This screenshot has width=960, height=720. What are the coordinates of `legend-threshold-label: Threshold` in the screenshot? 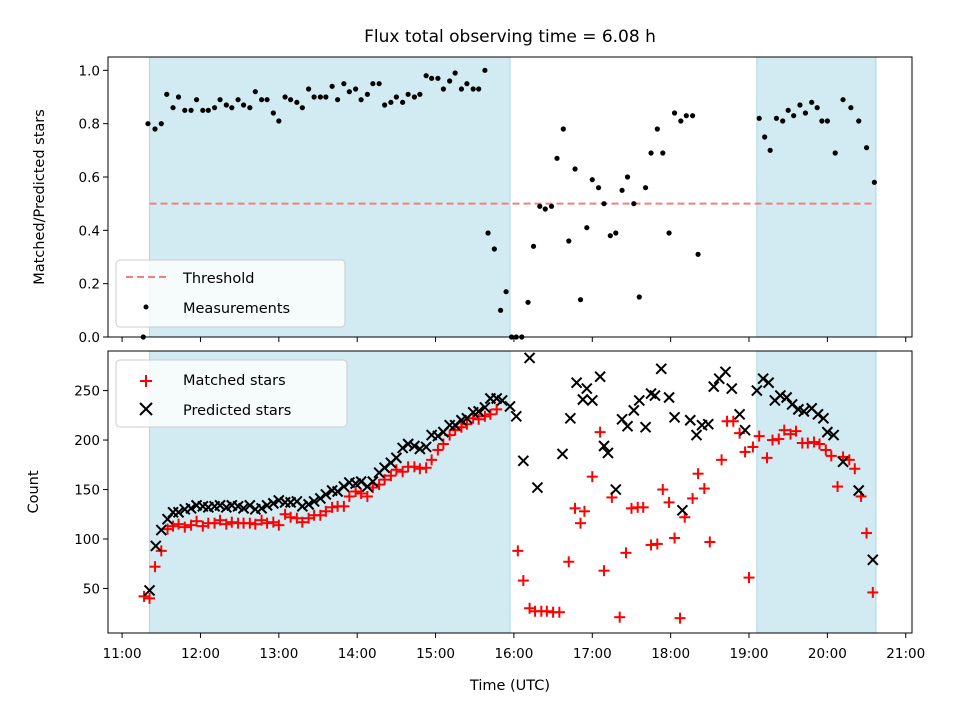 It's located at (218, 279).